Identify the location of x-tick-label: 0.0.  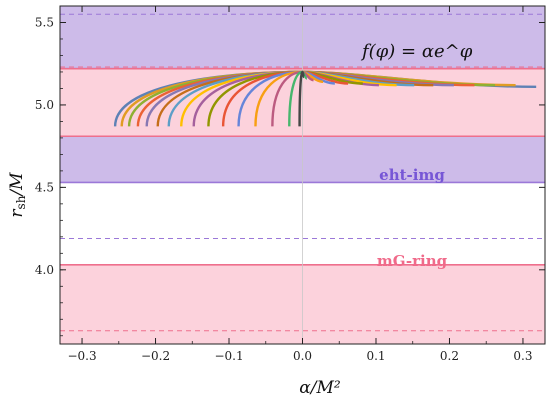
(302, 356).